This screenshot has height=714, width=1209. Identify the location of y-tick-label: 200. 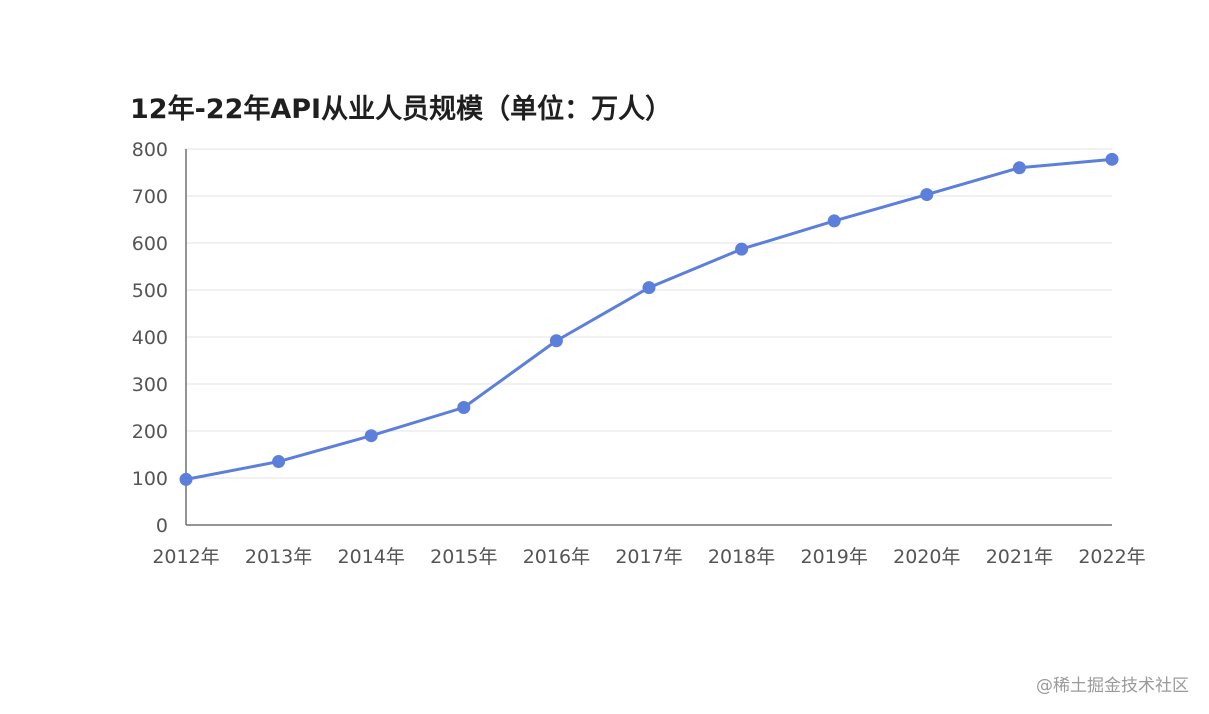
(150, 432).